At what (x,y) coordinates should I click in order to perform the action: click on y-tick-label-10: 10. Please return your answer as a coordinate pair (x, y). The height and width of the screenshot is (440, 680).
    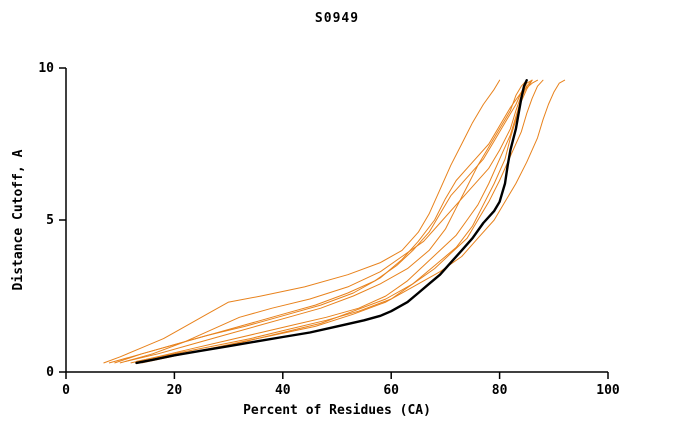
    Looking at the image, I should click on (46, 68).